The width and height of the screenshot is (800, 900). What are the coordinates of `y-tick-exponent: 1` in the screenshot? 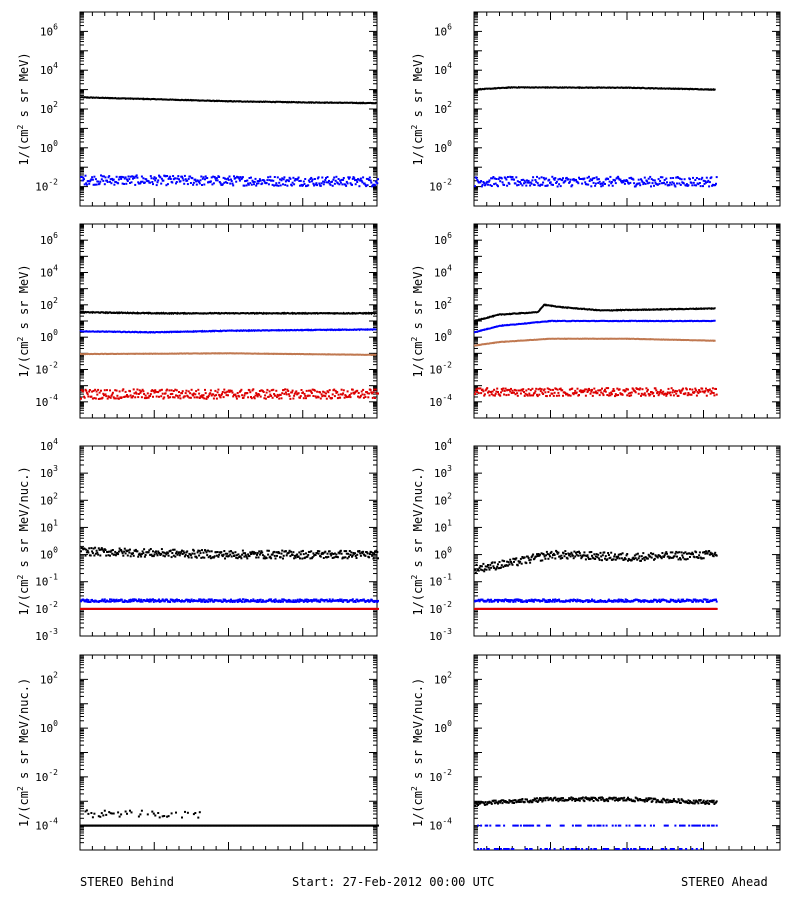 It's located at (55, 522).